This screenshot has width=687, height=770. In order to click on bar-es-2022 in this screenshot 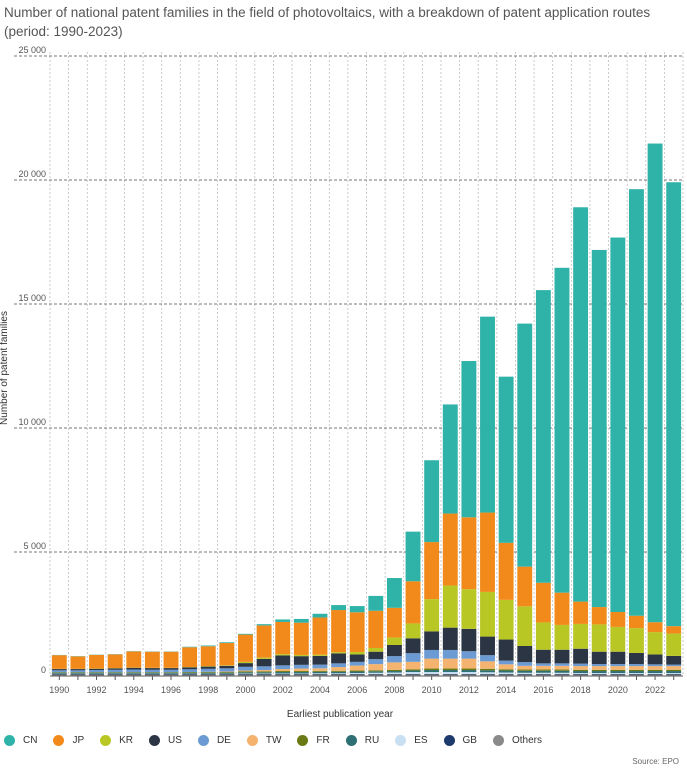, I will do `click(655, 674)`.